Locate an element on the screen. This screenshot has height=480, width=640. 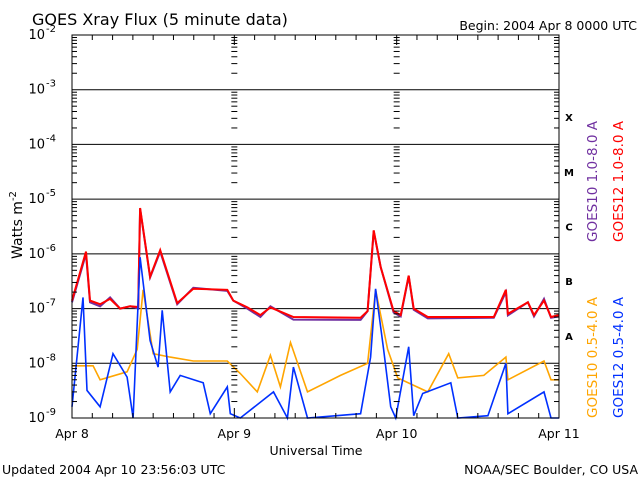
x-axis-label: Universal Time is located at coordinates (316, 450).